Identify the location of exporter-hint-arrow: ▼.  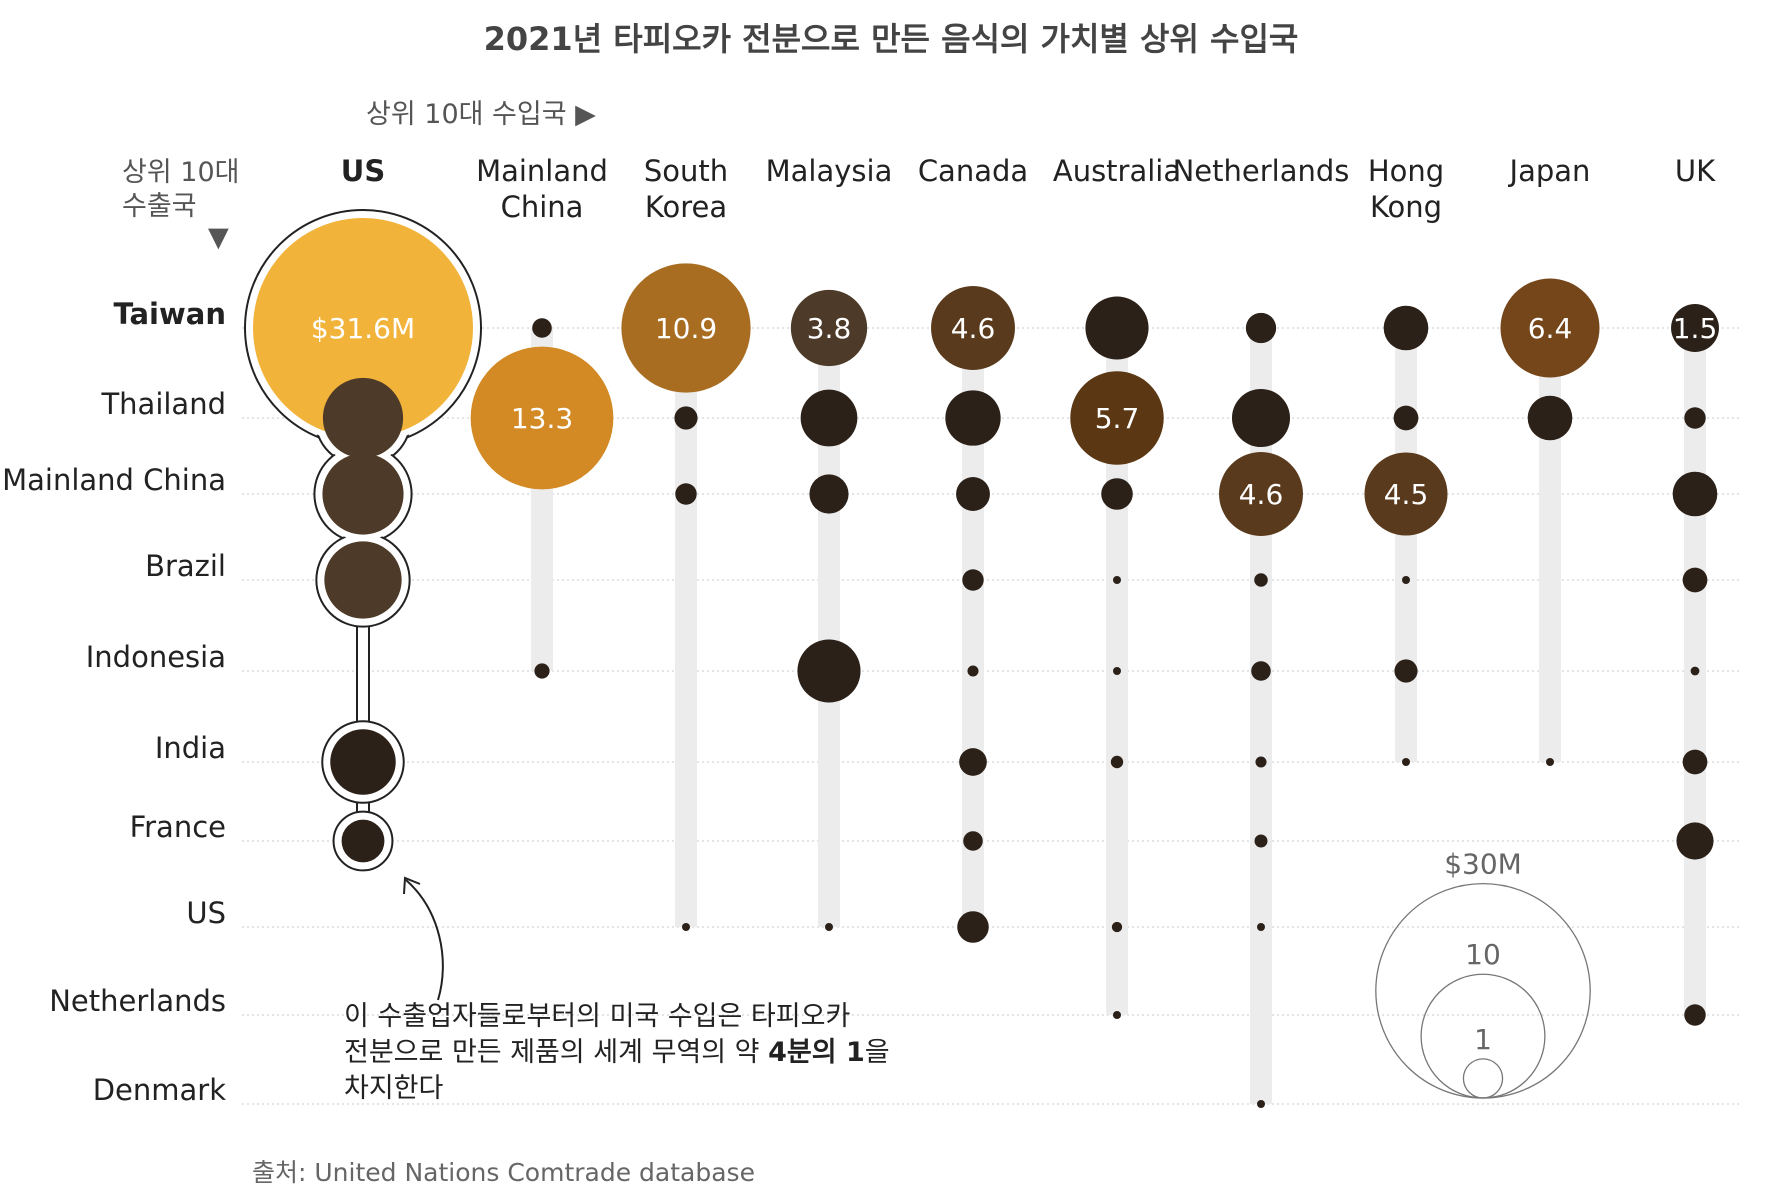
(218, 237).